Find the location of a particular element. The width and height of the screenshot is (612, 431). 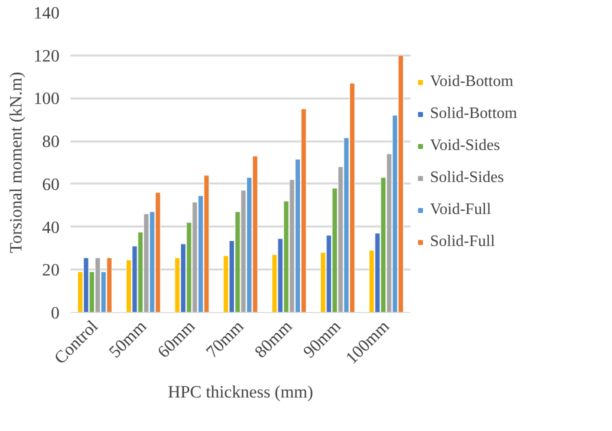

legend-label: Solid-Full is located at coordinates (462, 242).